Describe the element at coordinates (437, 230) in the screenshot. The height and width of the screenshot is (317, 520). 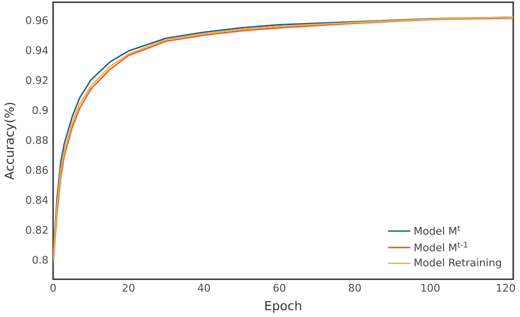
I see `legend-label: Model M$^{t}$` at that location.